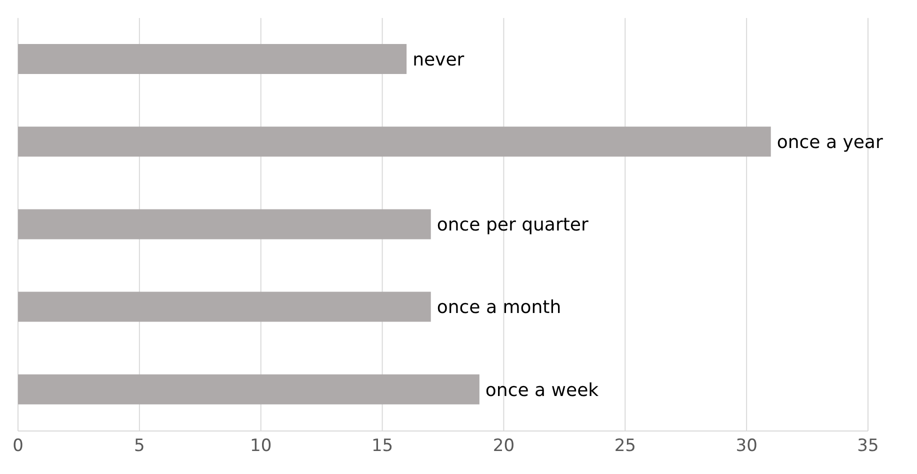 The width and height of the screenshot is (917, 474). Describe the element at coordinates (542, 390) in the screenshot. I see `y-tick-label: once a week` at that location.